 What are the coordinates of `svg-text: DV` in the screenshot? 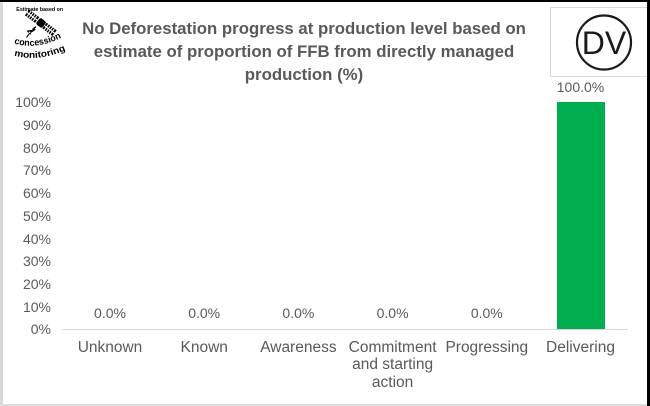 It's located at (604, 43).